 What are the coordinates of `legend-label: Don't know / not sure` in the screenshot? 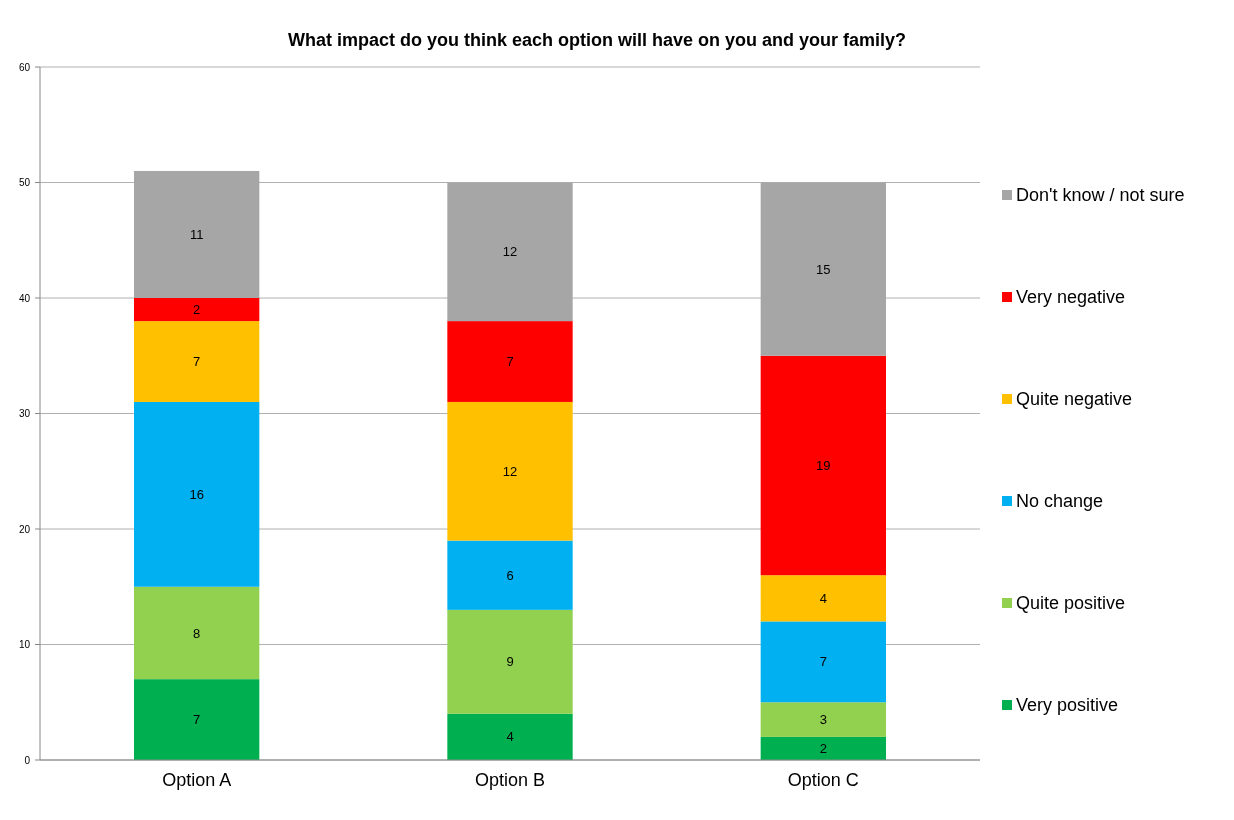 It's located at (1100, 195).